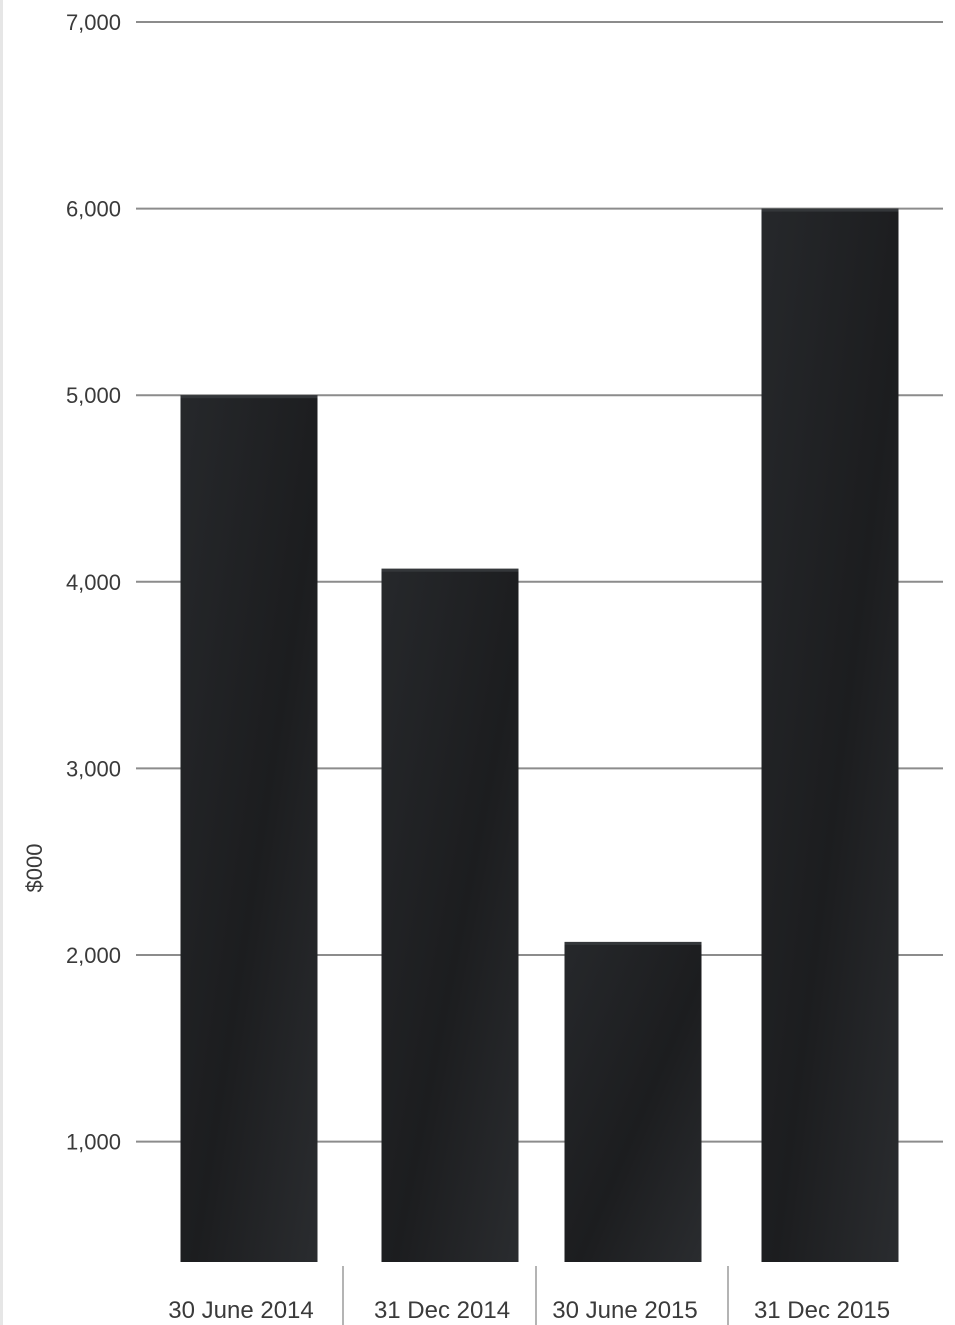 The height and width of the screenshot is (1325, 955). I want to click on y-tick-label: 2,000, so click(93, 955).